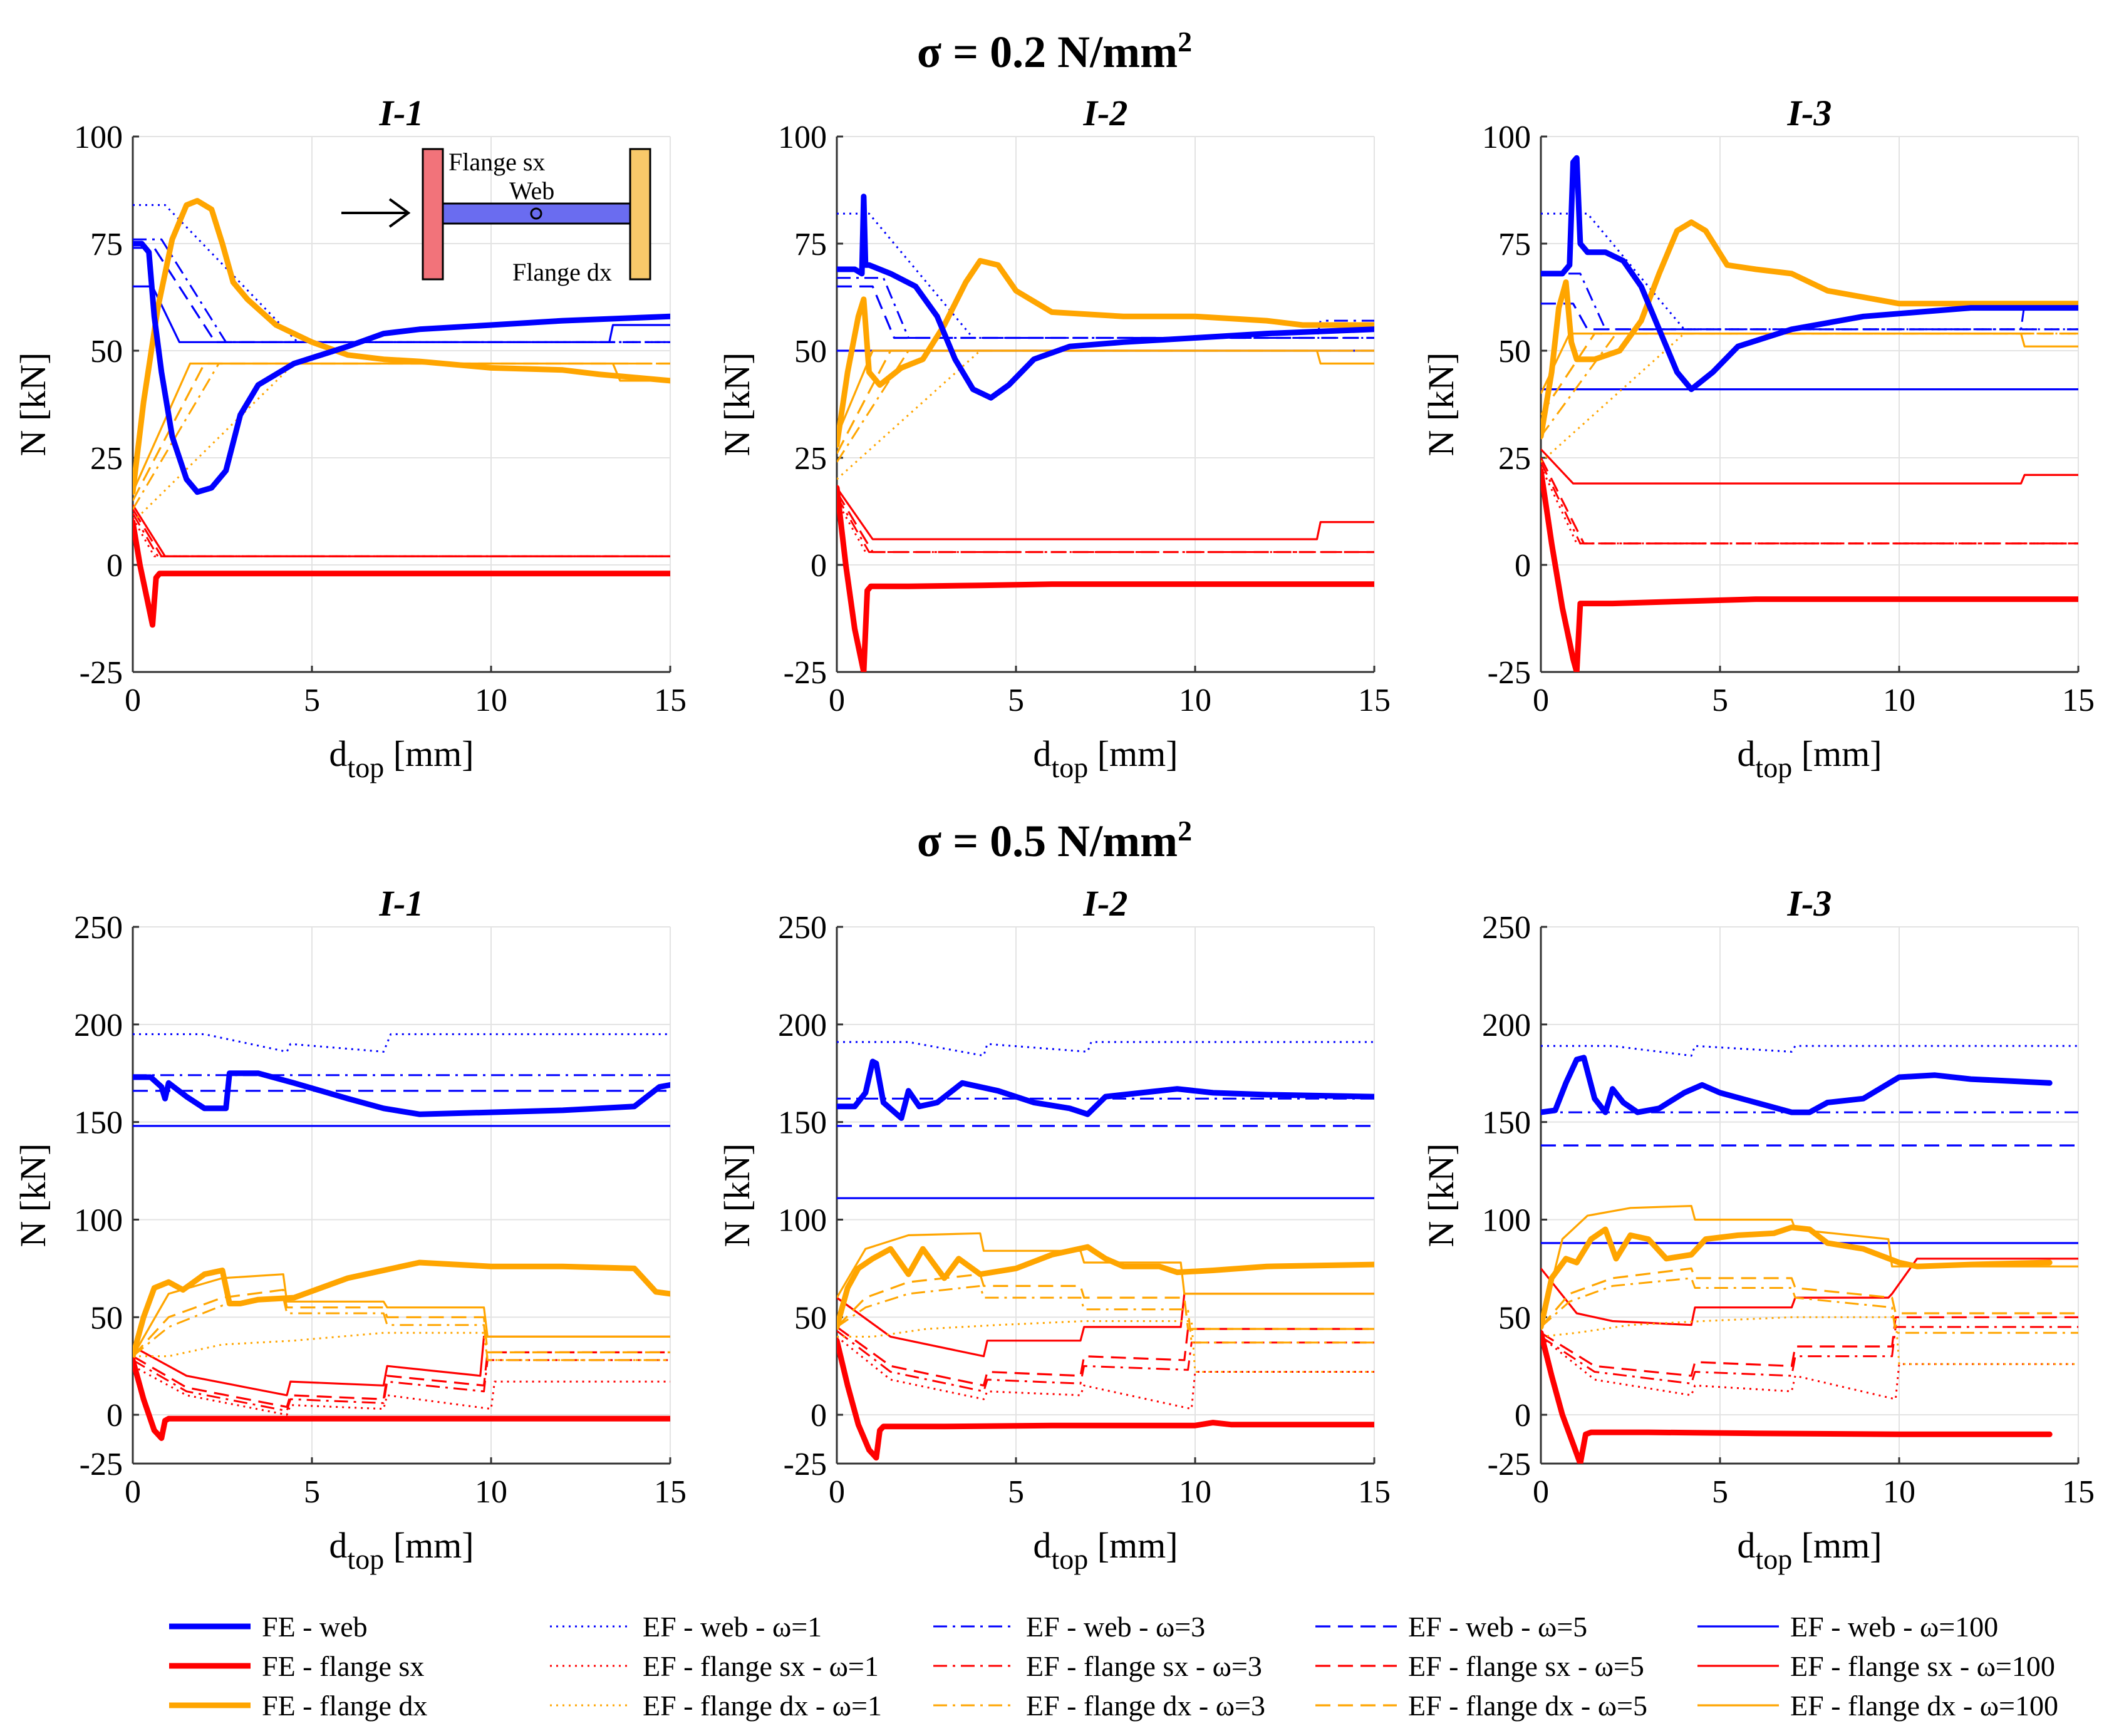 This screenshot has height=1736, width=2109. Describe the element at coordinates (33, 405) in the screenshot. I see `y-axis-label: N [kN]` at that location.